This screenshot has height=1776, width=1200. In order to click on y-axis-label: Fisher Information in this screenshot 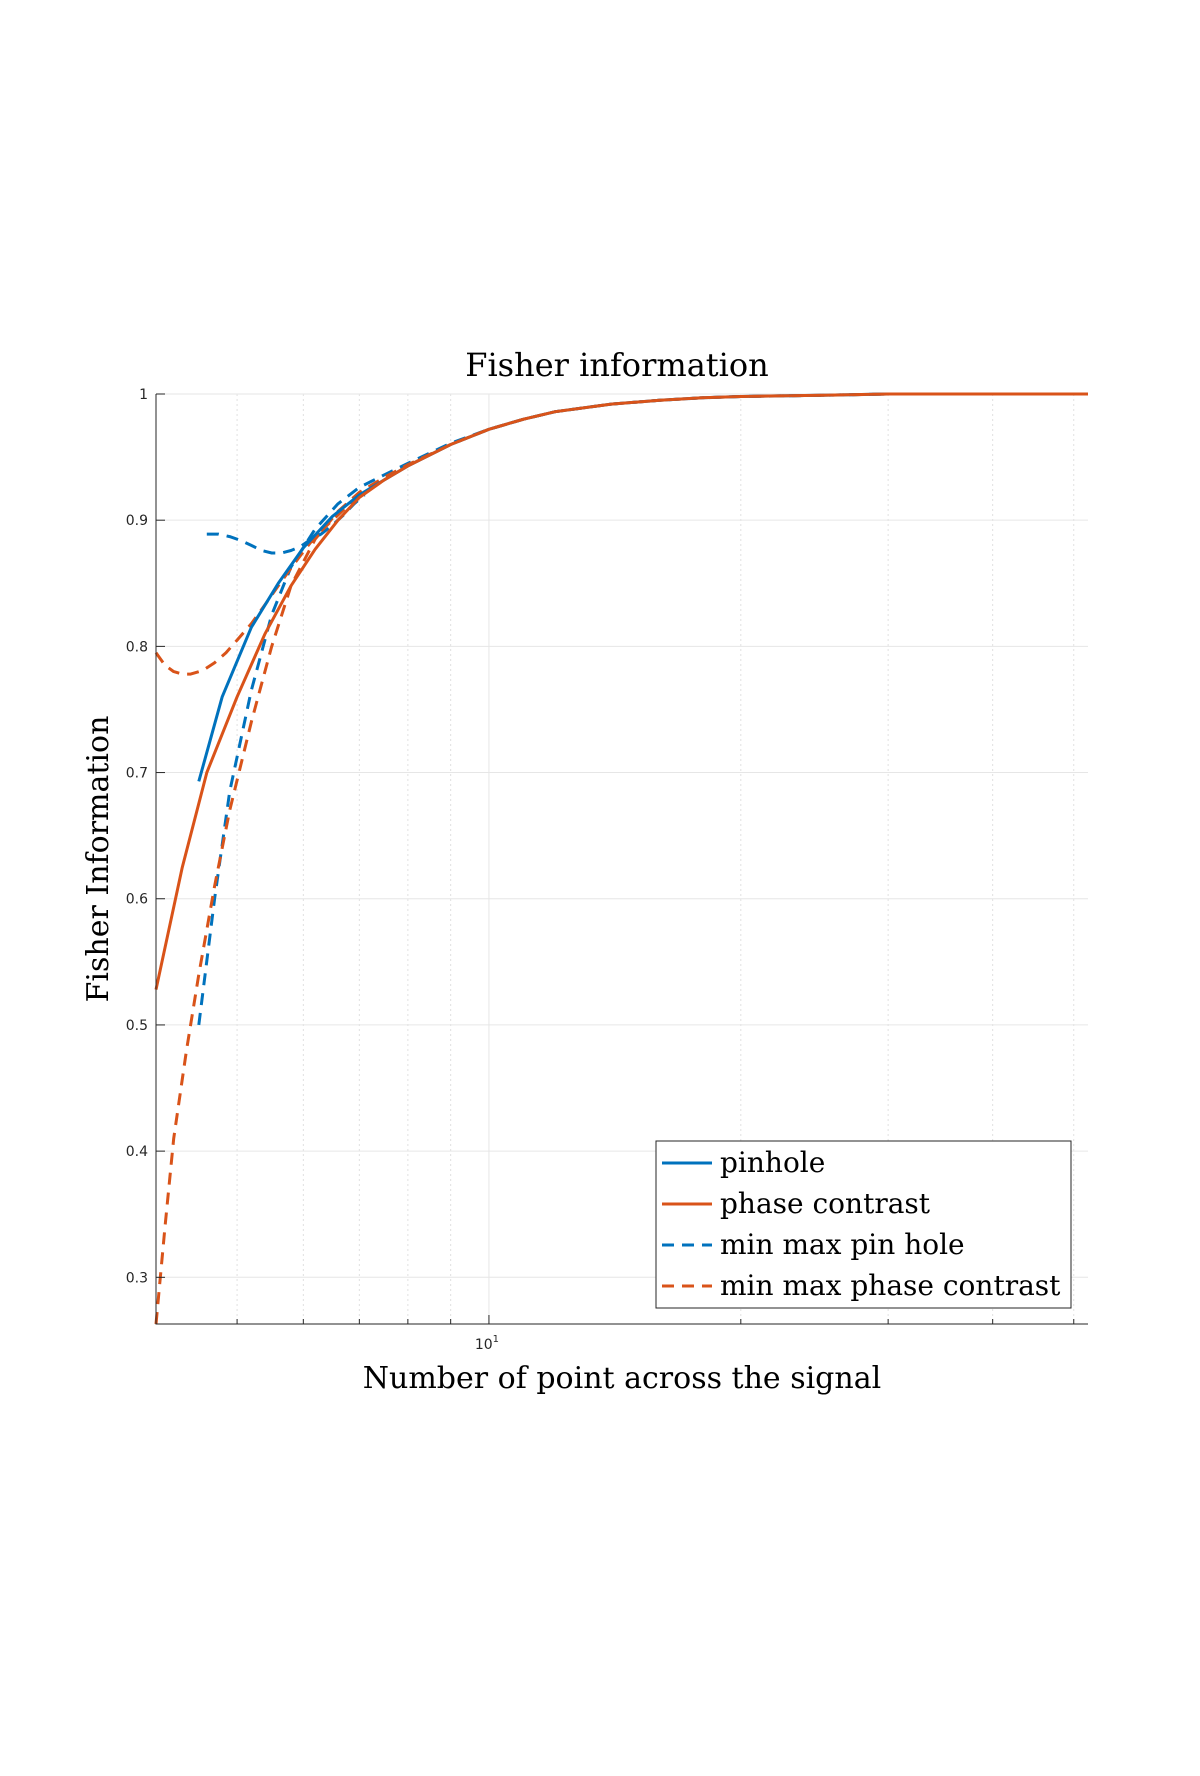, I will do `click(98, 859)`.